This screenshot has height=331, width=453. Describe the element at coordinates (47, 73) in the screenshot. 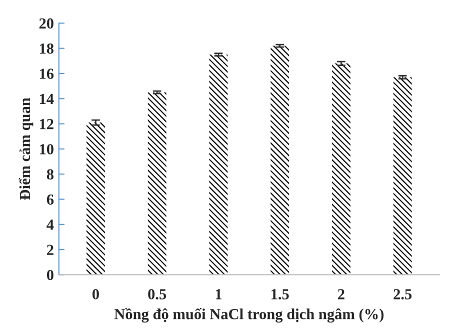

I see `y-tick-label: 16` at that location.